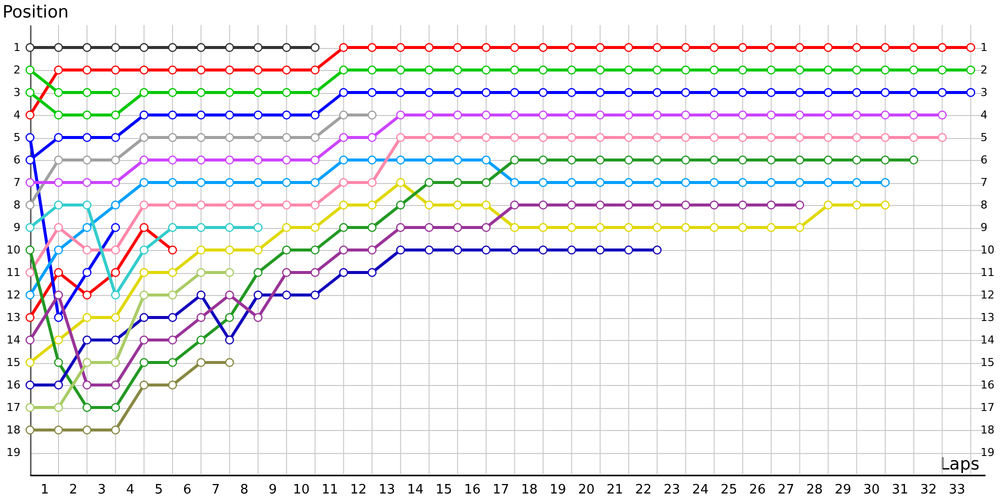 This screenshot has height=500, width=1000. What do you see at coordinates (987, 452) in the screenshot?
I see `y2-tick-label: 19` at bounding box center [987, 452].